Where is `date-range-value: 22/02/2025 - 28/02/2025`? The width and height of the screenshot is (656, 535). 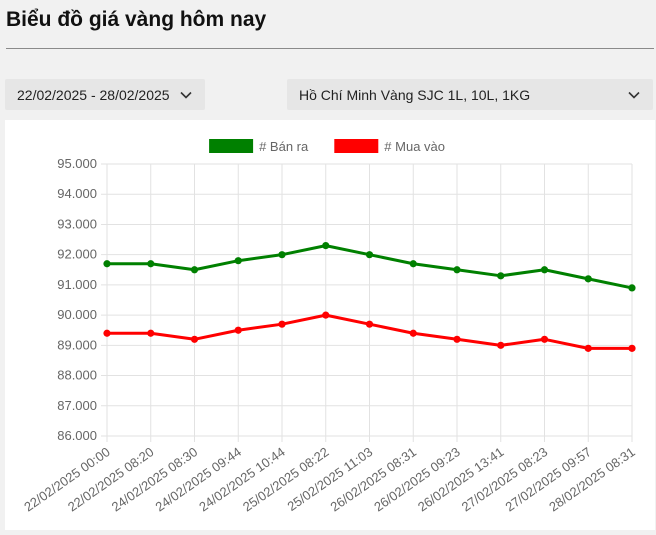
date-range-value: 22/02/2025 - 28/02/2025 is located at coordinates (93, 94).